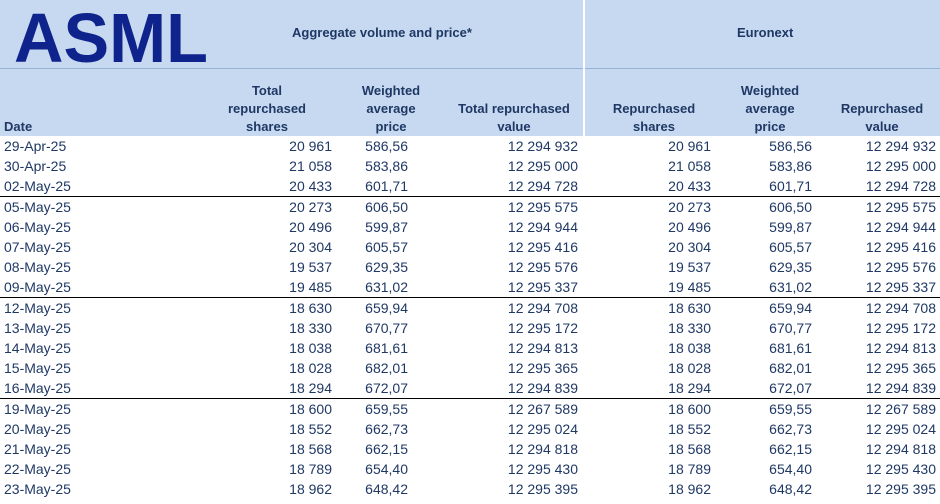  I want to click on cell-euronext-value: 12 295 024, so click(900, 429).